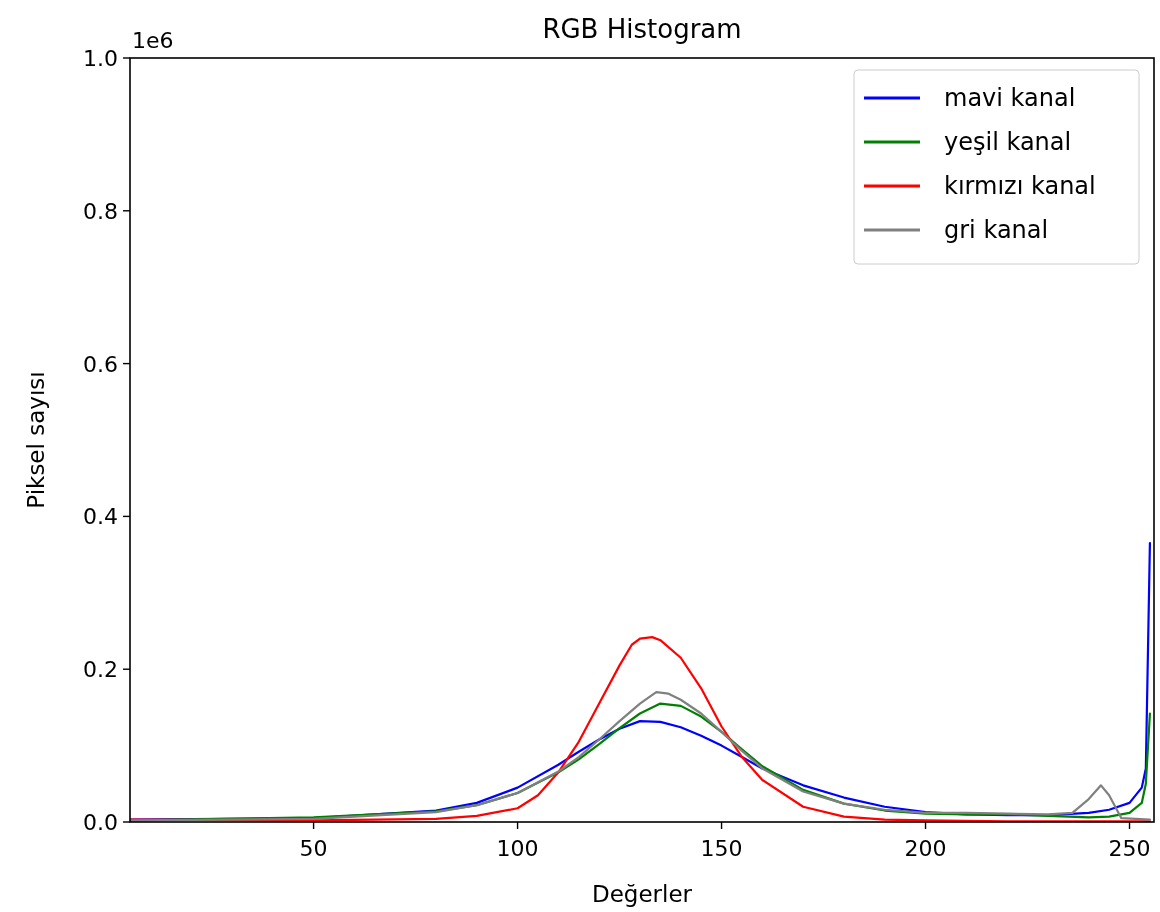 The height and width of the screenshot is (912, 1160). Describe the element at coordinates (642, 894) in the screenshot. I see `x-axis-title: Değerler` at that location.